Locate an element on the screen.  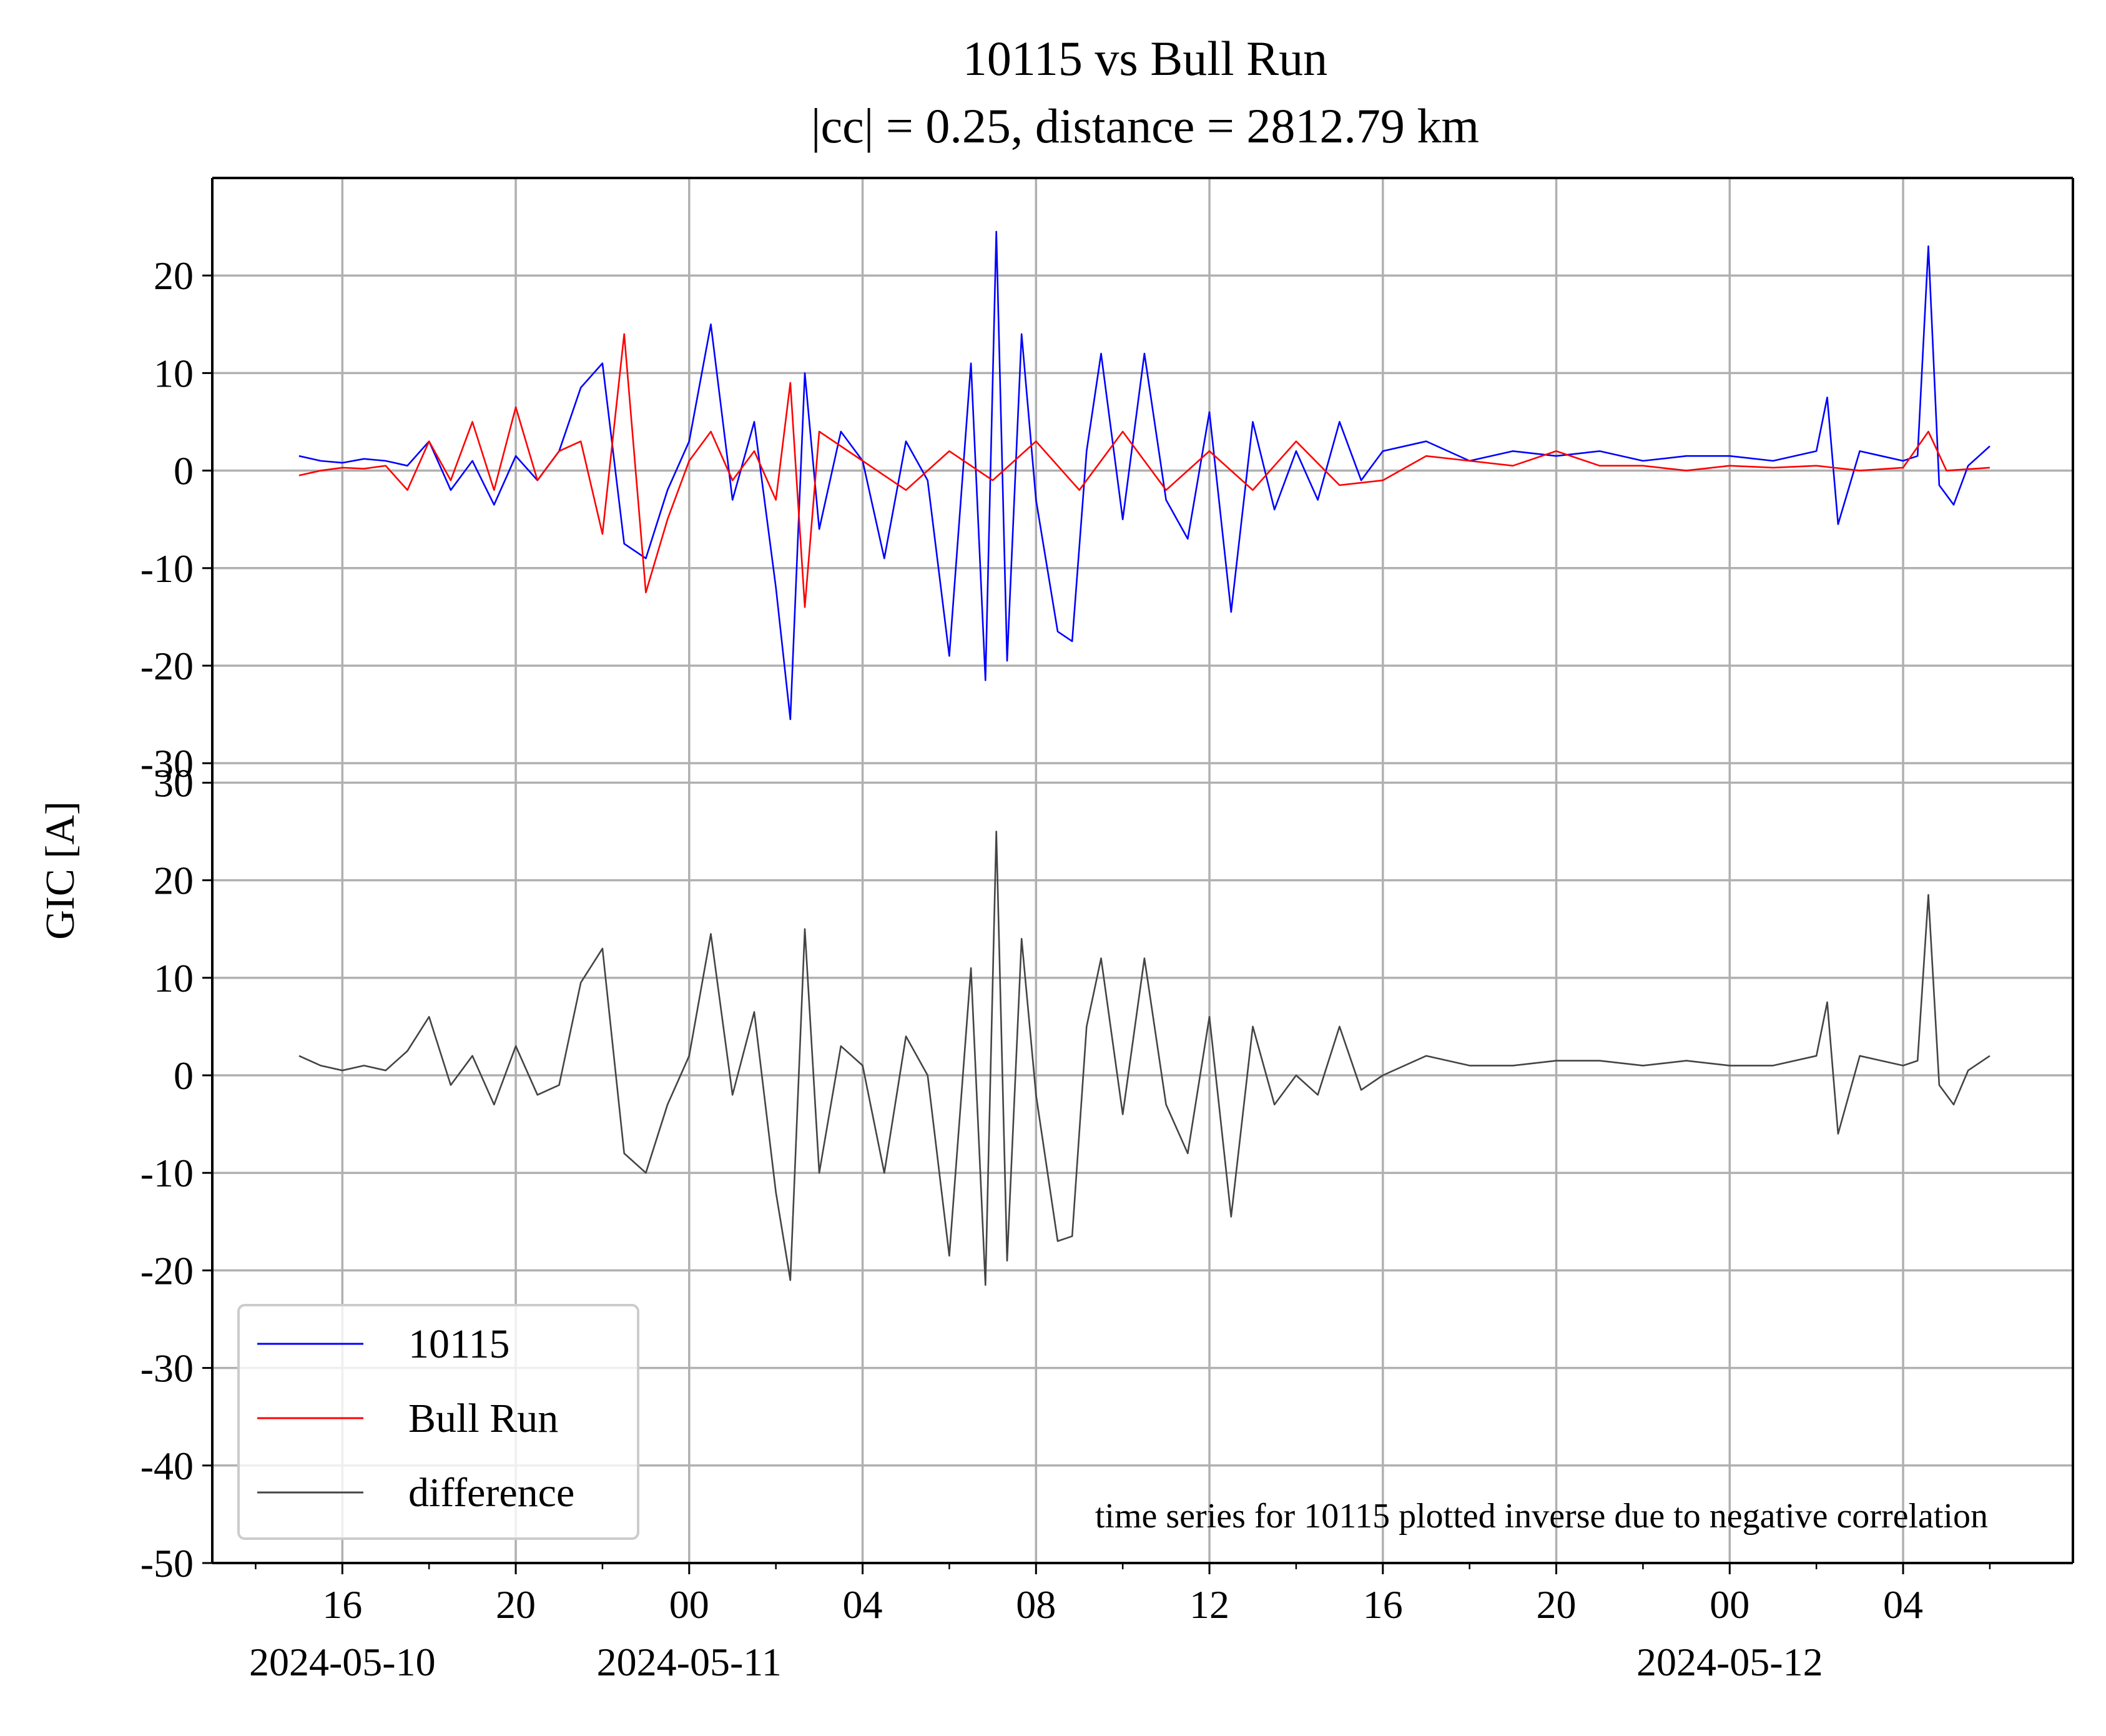
x-tick-label-0: 16 is located at coordinates (342, 1604).